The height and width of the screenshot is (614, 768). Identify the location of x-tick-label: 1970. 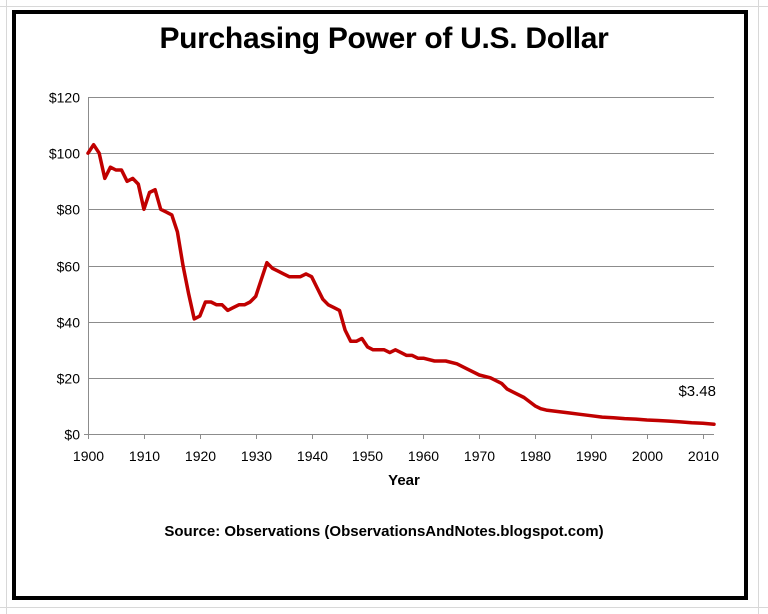
(479, 456).